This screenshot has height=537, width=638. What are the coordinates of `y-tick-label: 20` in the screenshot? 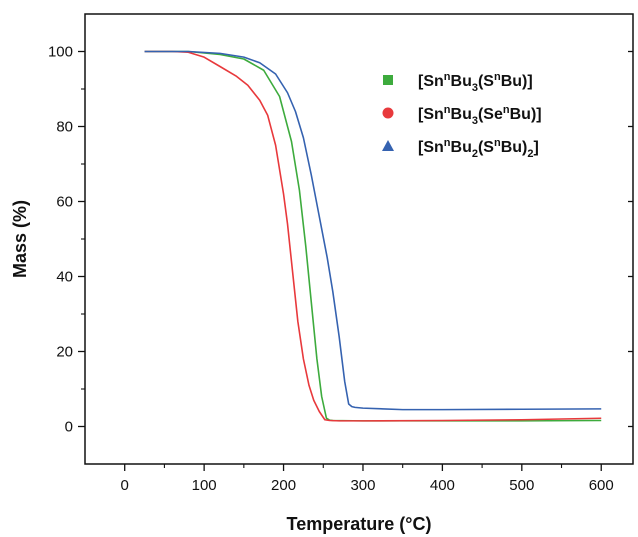 It's located at (64, 352).